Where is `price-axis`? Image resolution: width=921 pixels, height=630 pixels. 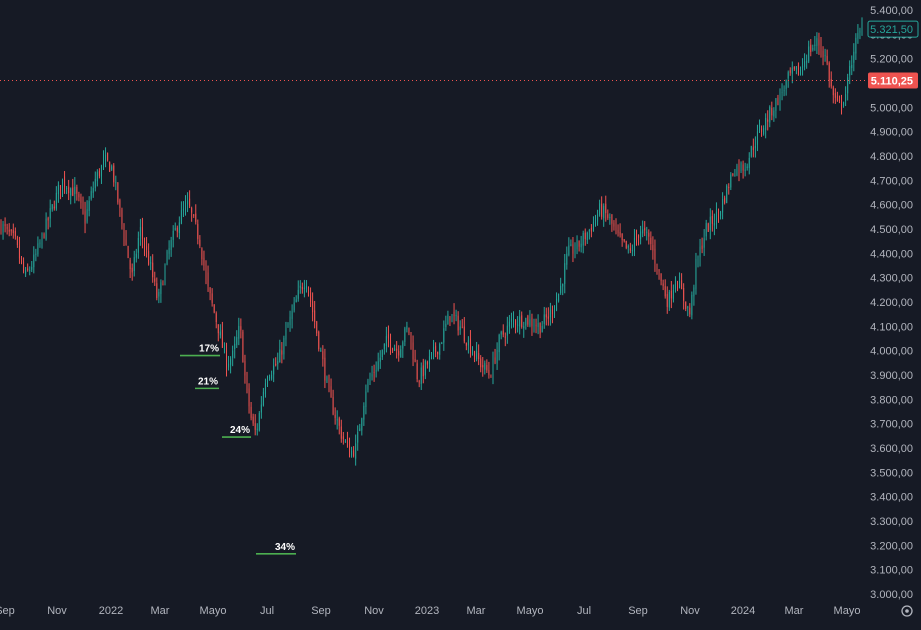
price-axis is located at coordinates (893, 299).